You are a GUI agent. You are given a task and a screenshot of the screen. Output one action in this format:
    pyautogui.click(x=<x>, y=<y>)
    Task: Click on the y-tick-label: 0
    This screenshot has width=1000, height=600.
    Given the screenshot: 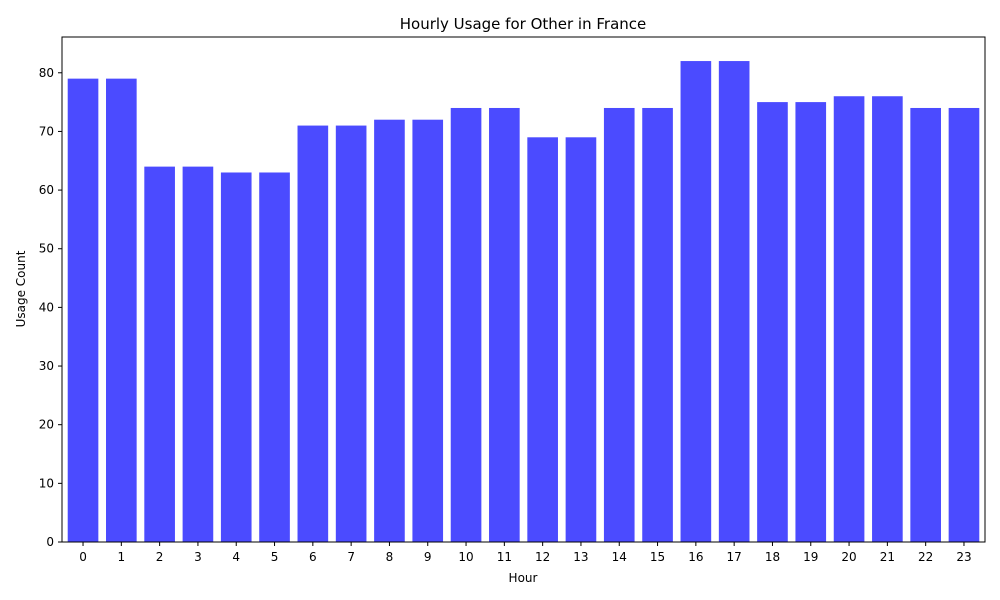 What is the action you would take?
    pyautogui.click(x=50, y=542)
    